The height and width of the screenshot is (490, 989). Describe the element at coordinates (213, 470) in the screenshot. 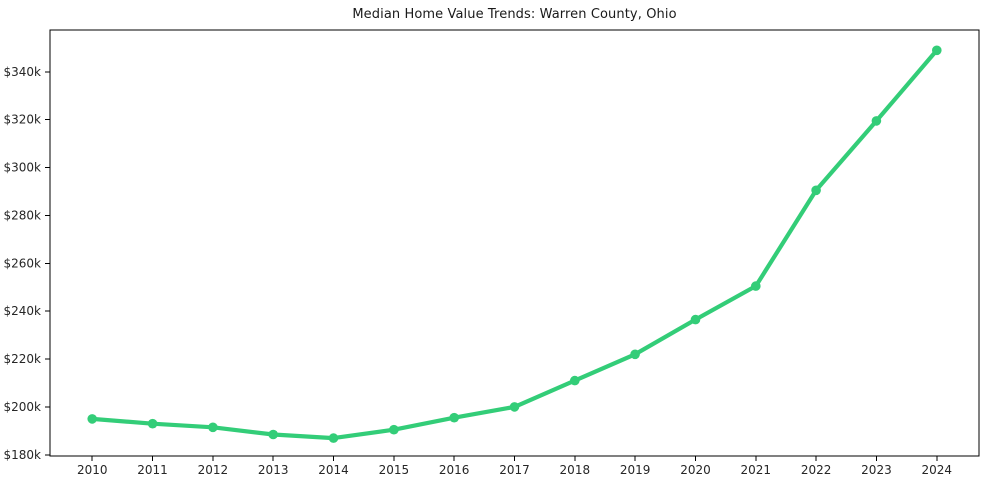

I see `x-tick-label: 2012` at that location.